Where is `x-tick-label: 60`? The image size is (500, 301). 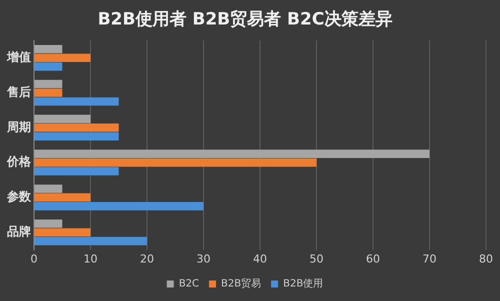 x-tick-label: 60 is located at coordinates (373, 259).